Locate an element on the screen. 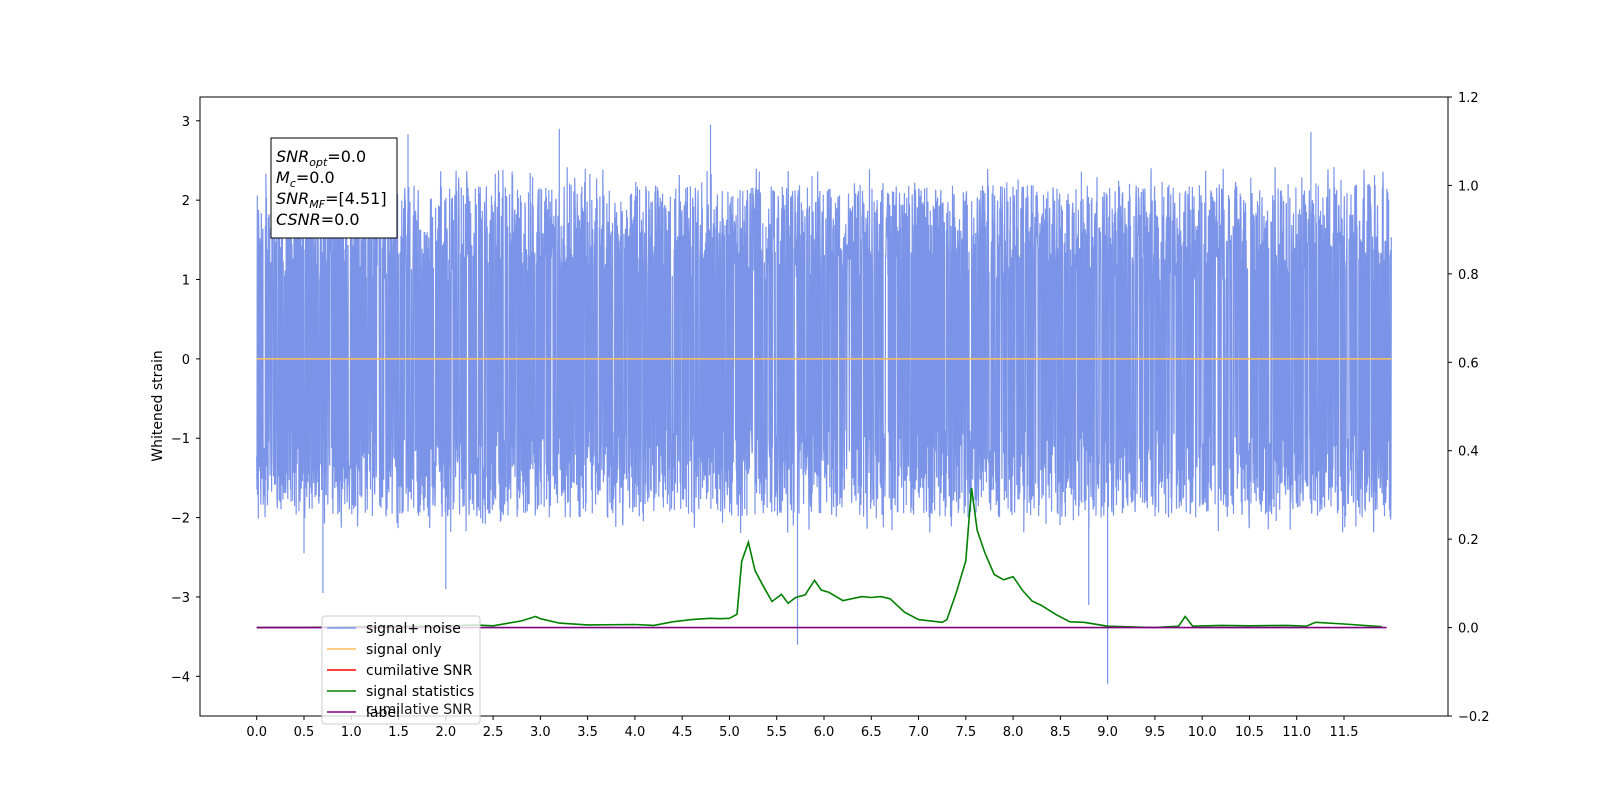  x-tick-label: 0.0 is located at coordinates (256, 732).